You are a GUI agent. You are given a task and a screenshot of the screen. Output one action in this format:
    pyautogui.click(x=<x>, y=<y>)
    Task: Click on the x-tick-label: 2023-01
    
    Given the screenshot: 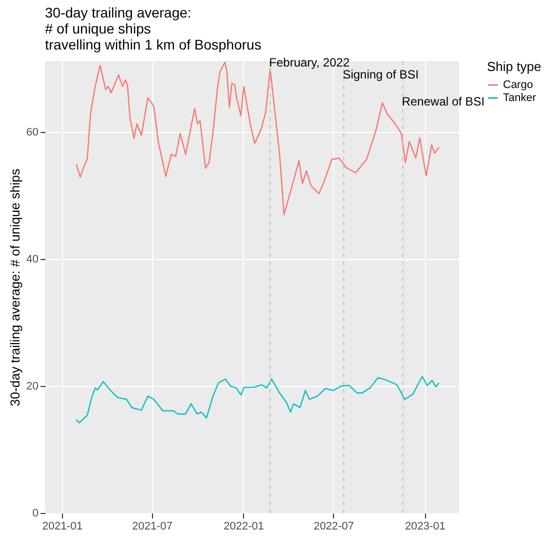 What is the action you would take?
    pyautogui.click(x=425, y=526)
    